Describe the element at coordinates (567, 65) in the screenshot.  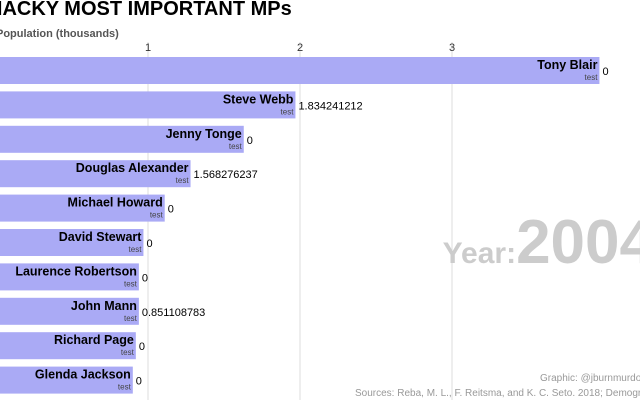
I see `bar-name-label: Tony Blair` at that location.